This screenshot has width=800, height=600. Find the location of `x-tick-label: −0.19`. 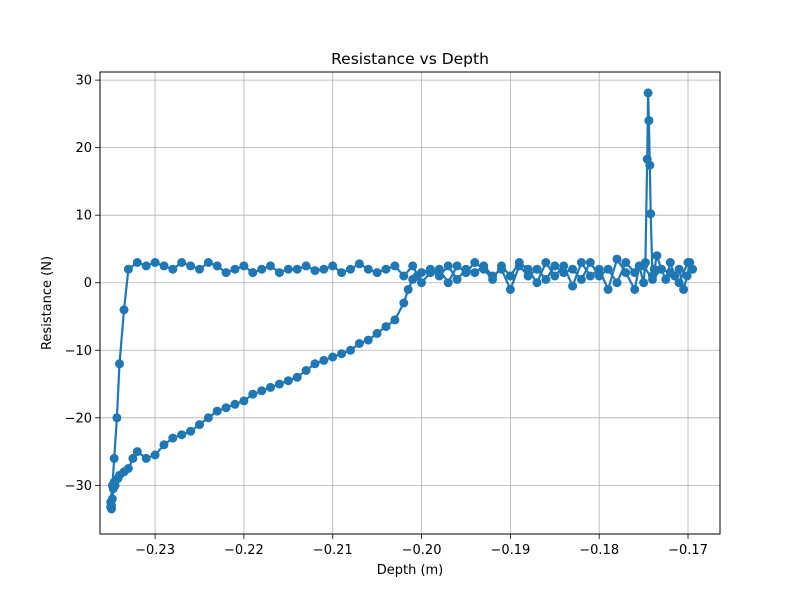

x-tick-label: −0.19 is located at coordinates (510, 550).